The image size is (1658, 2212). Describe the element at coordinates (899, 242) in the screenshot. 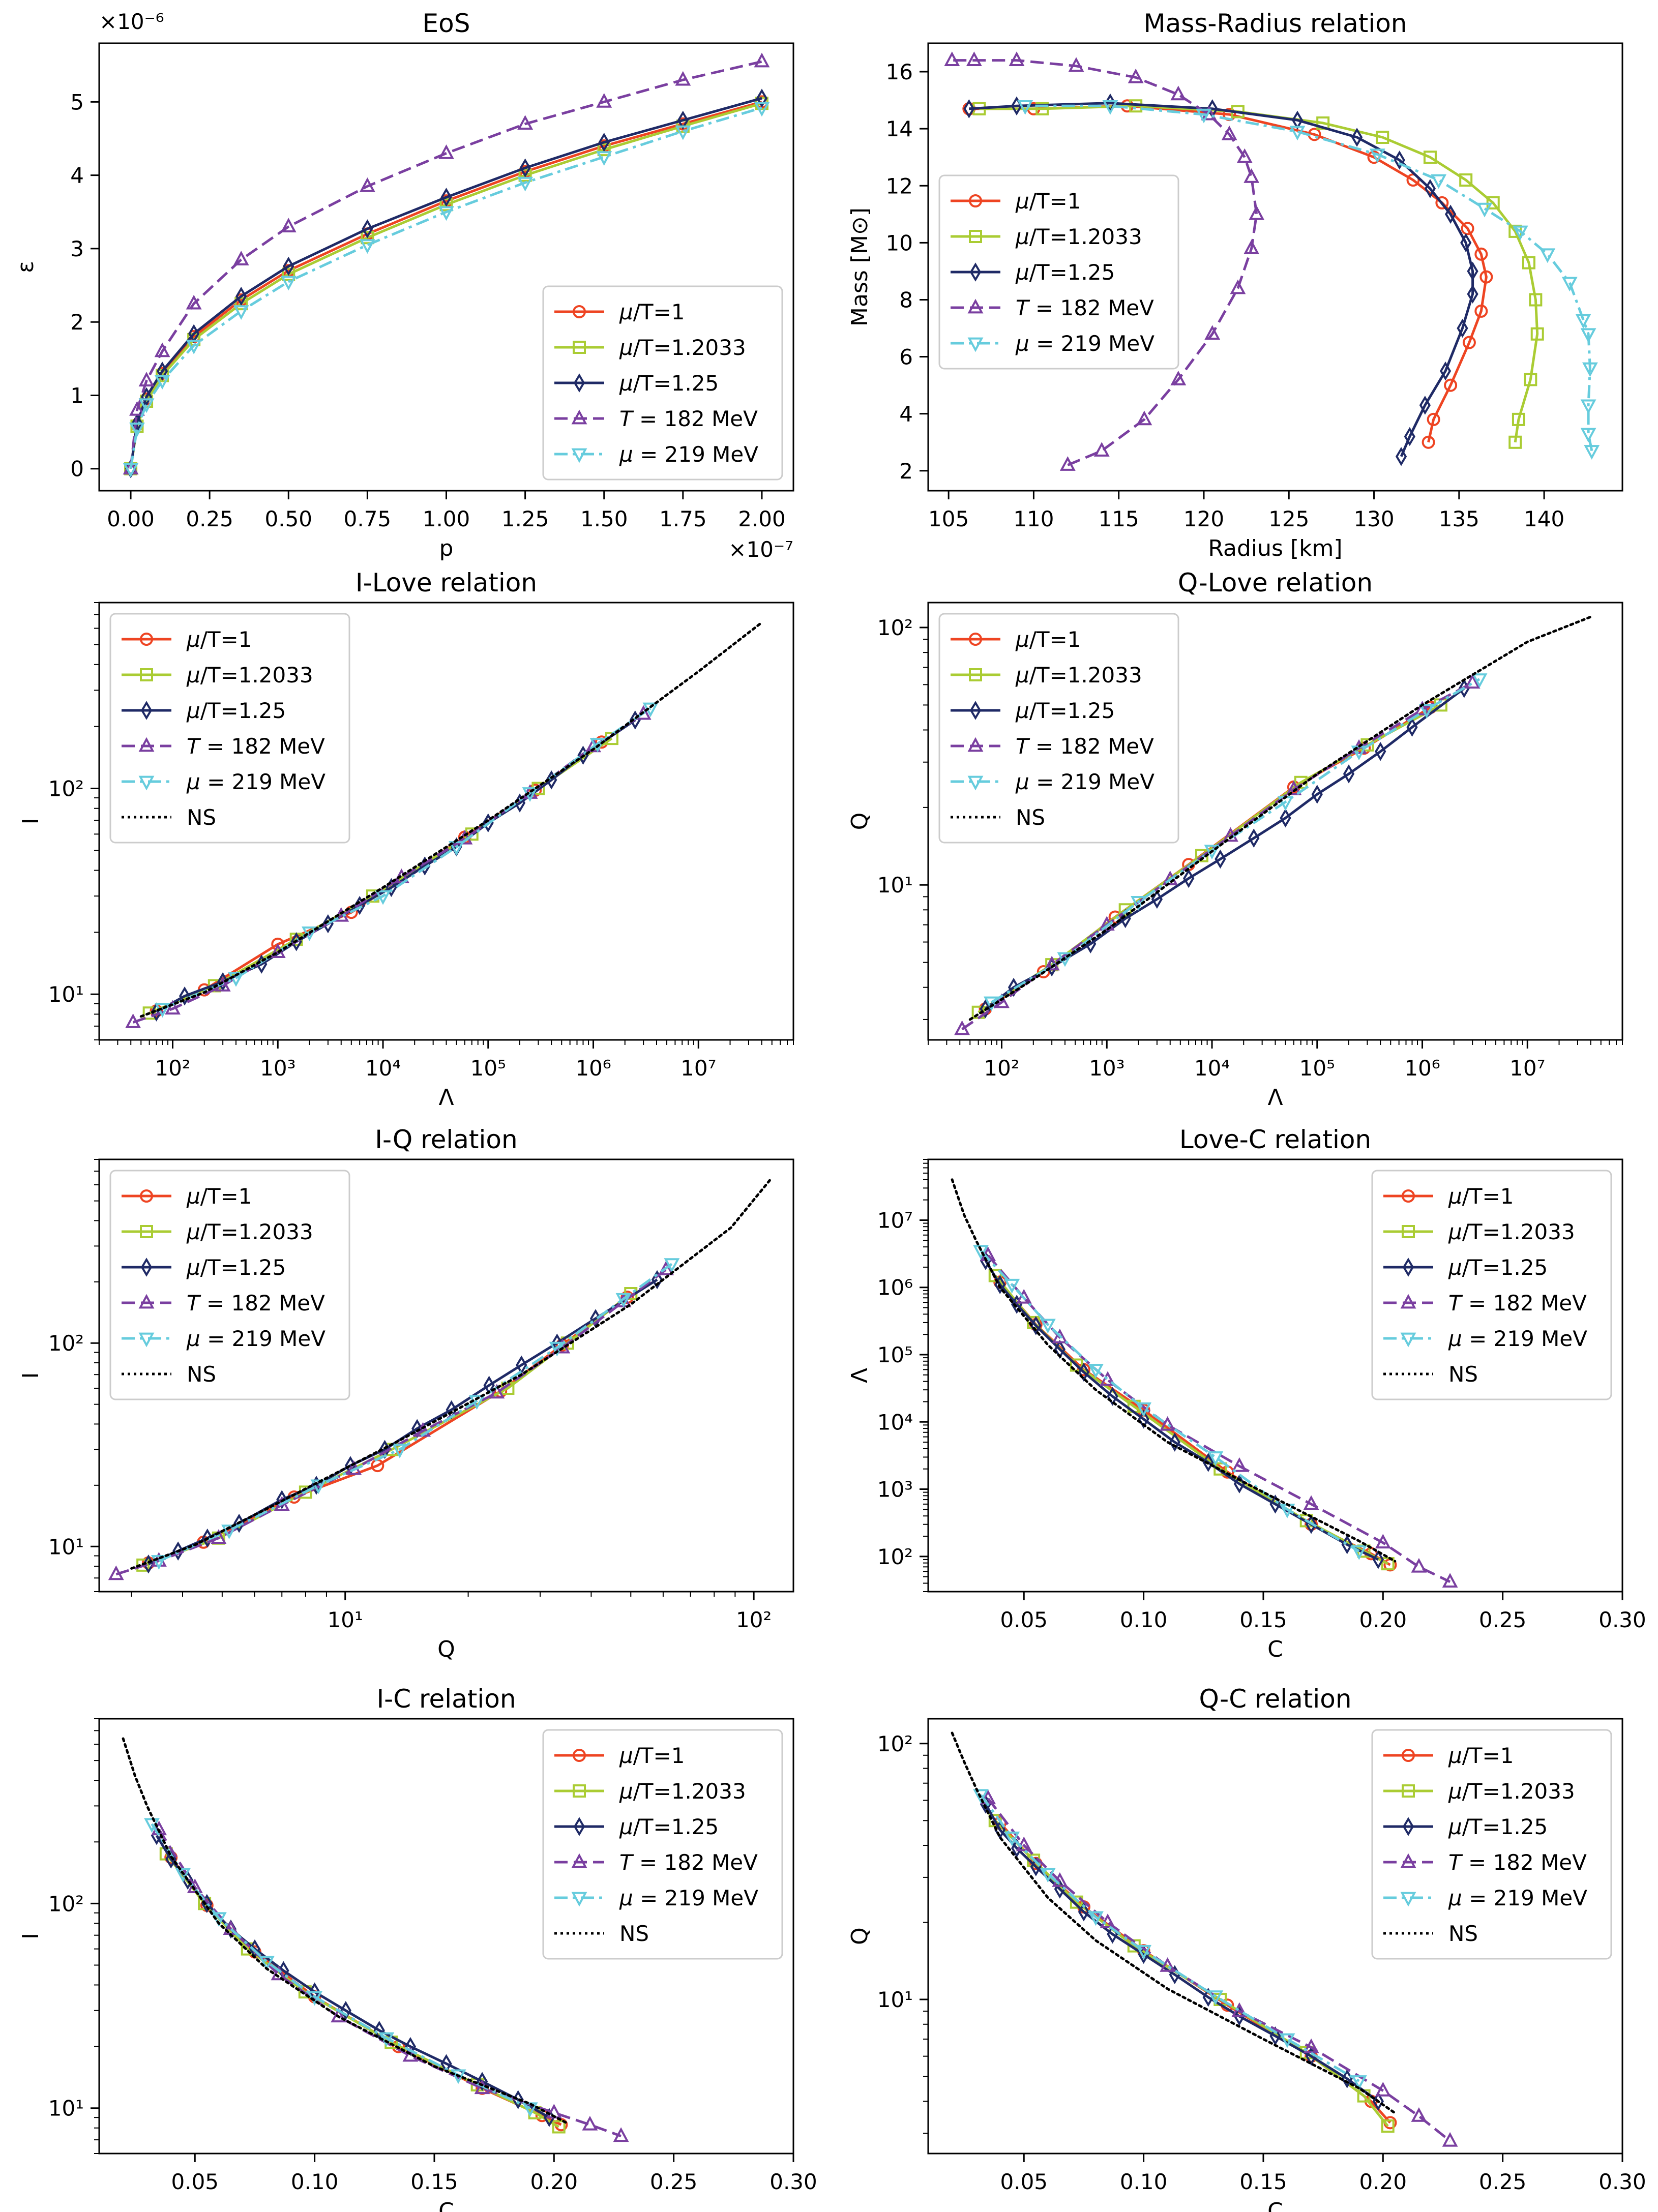

I see `y-tick-label: 10` at that location.